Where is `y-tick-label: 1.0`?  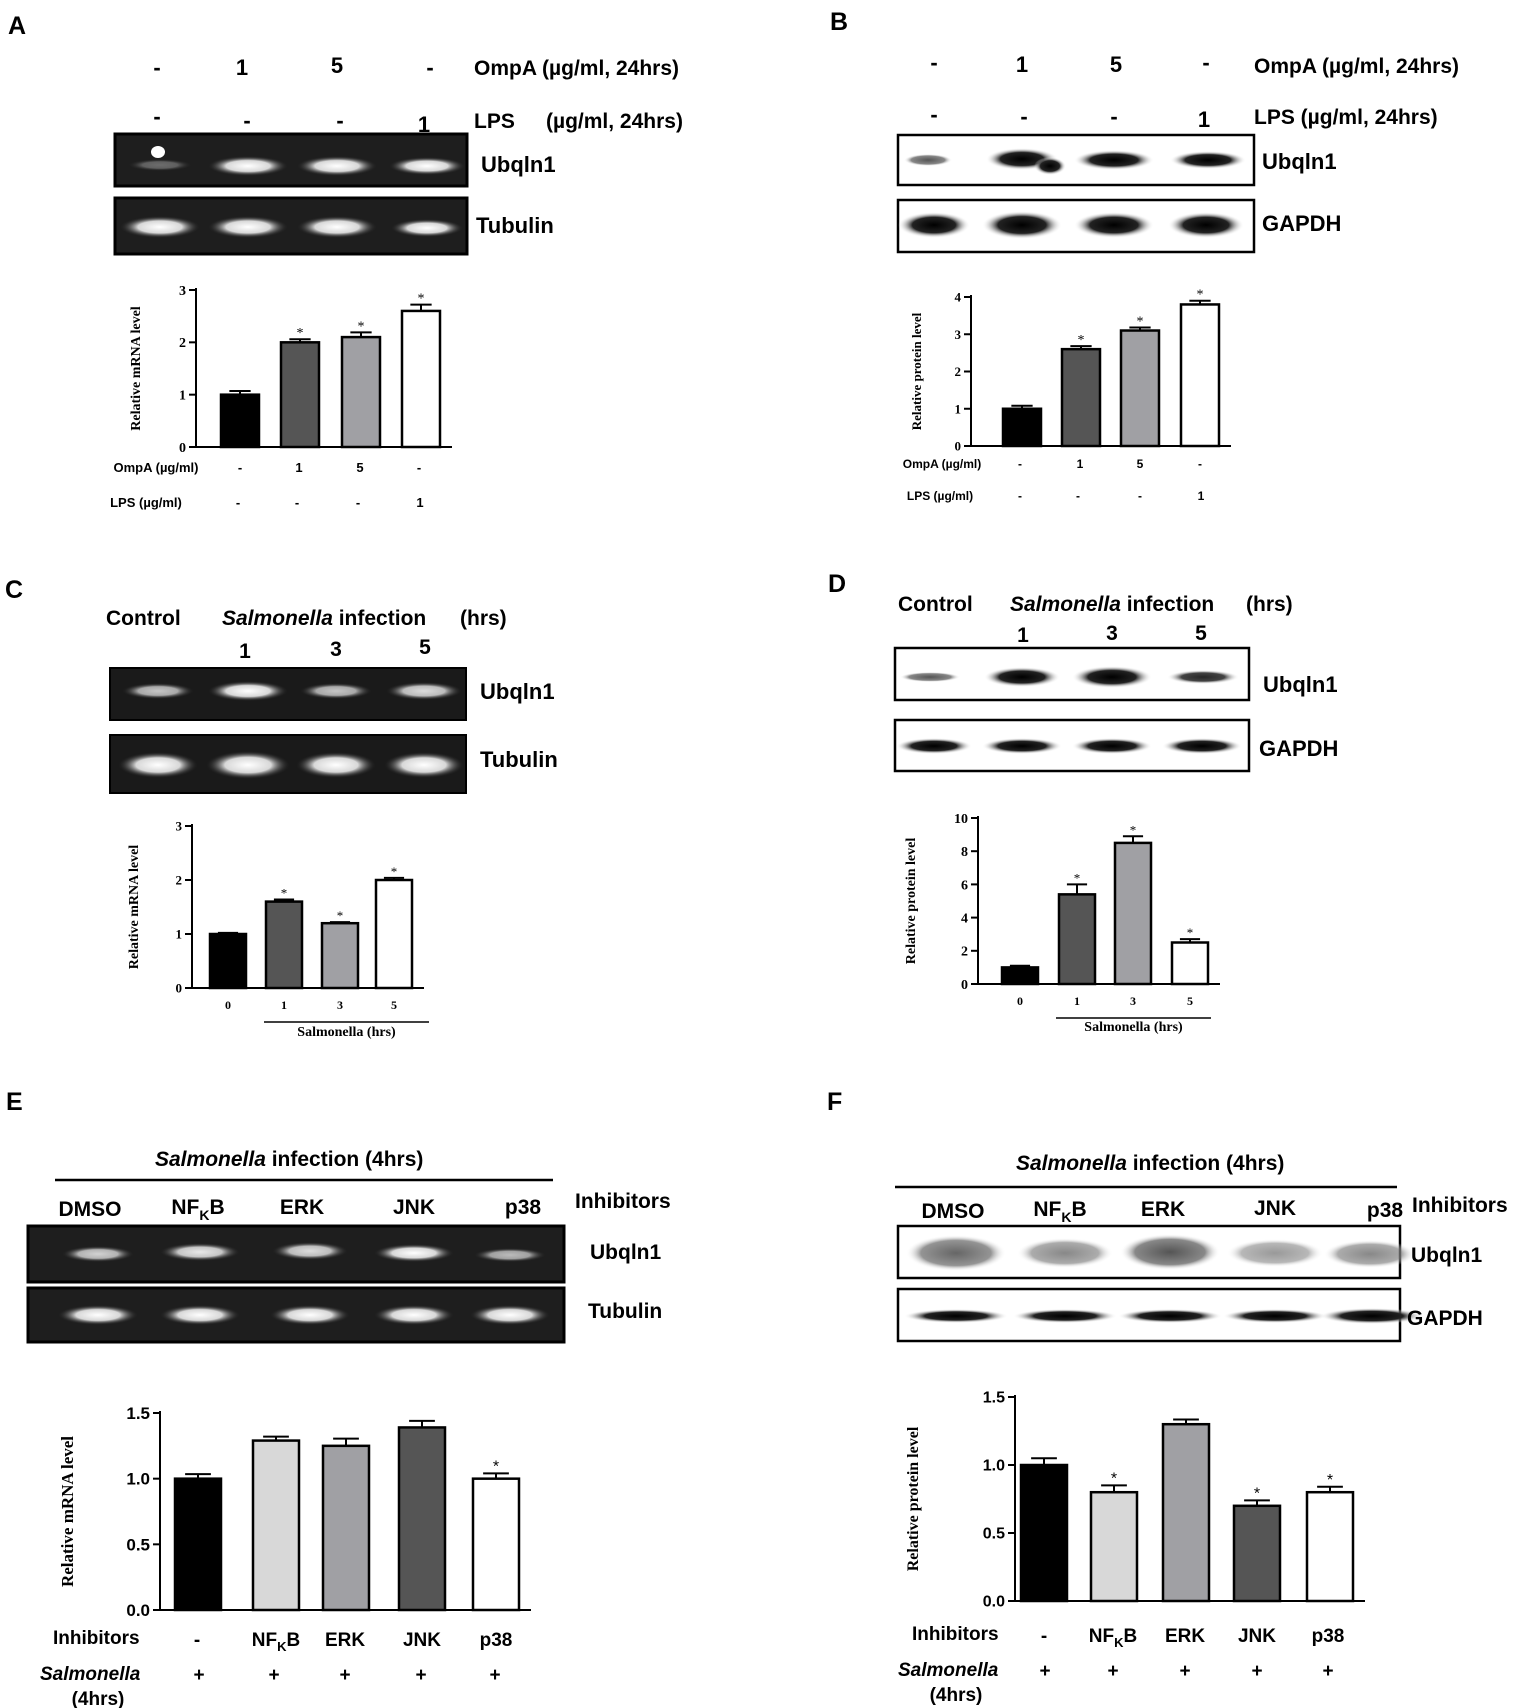 y-tick-label: 1.0 is located at coordinates (994, 1466).